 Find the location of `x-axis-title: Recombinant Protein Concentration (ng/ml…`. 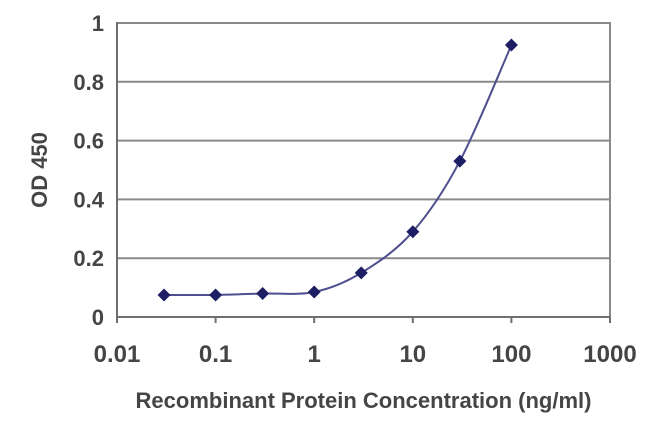

x-axis-title: Recombinant Protein Concentration (ng/ml… is located at coordinates (363, 400).